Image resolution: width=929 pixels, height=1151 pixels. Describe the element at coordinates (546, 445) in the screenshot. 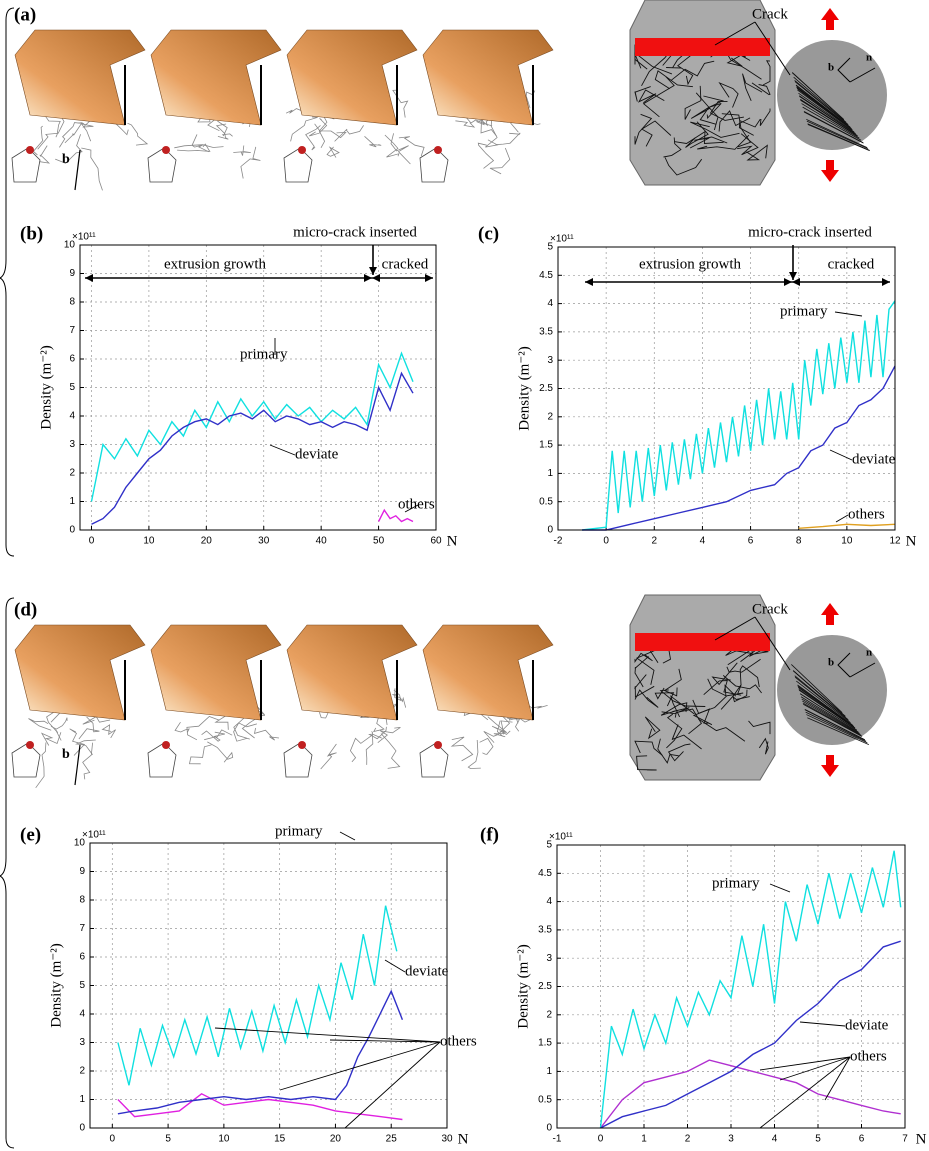

I see `y-tick-label: 1.5` at that location.